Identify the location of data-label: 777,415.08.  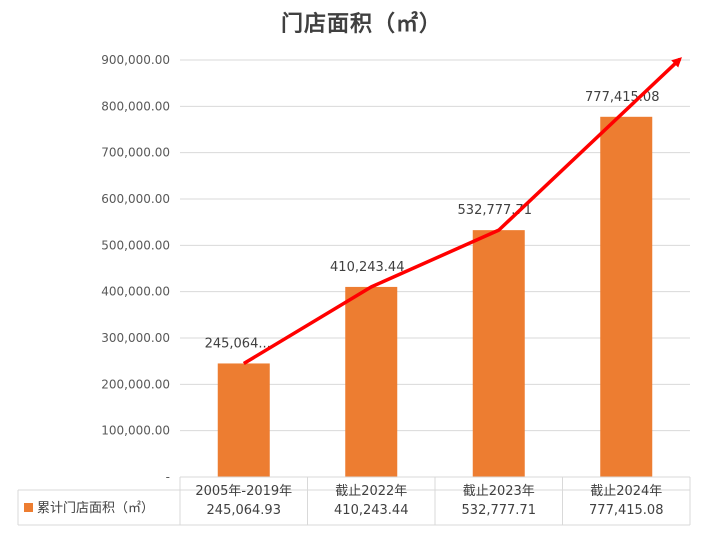
(622, 97).